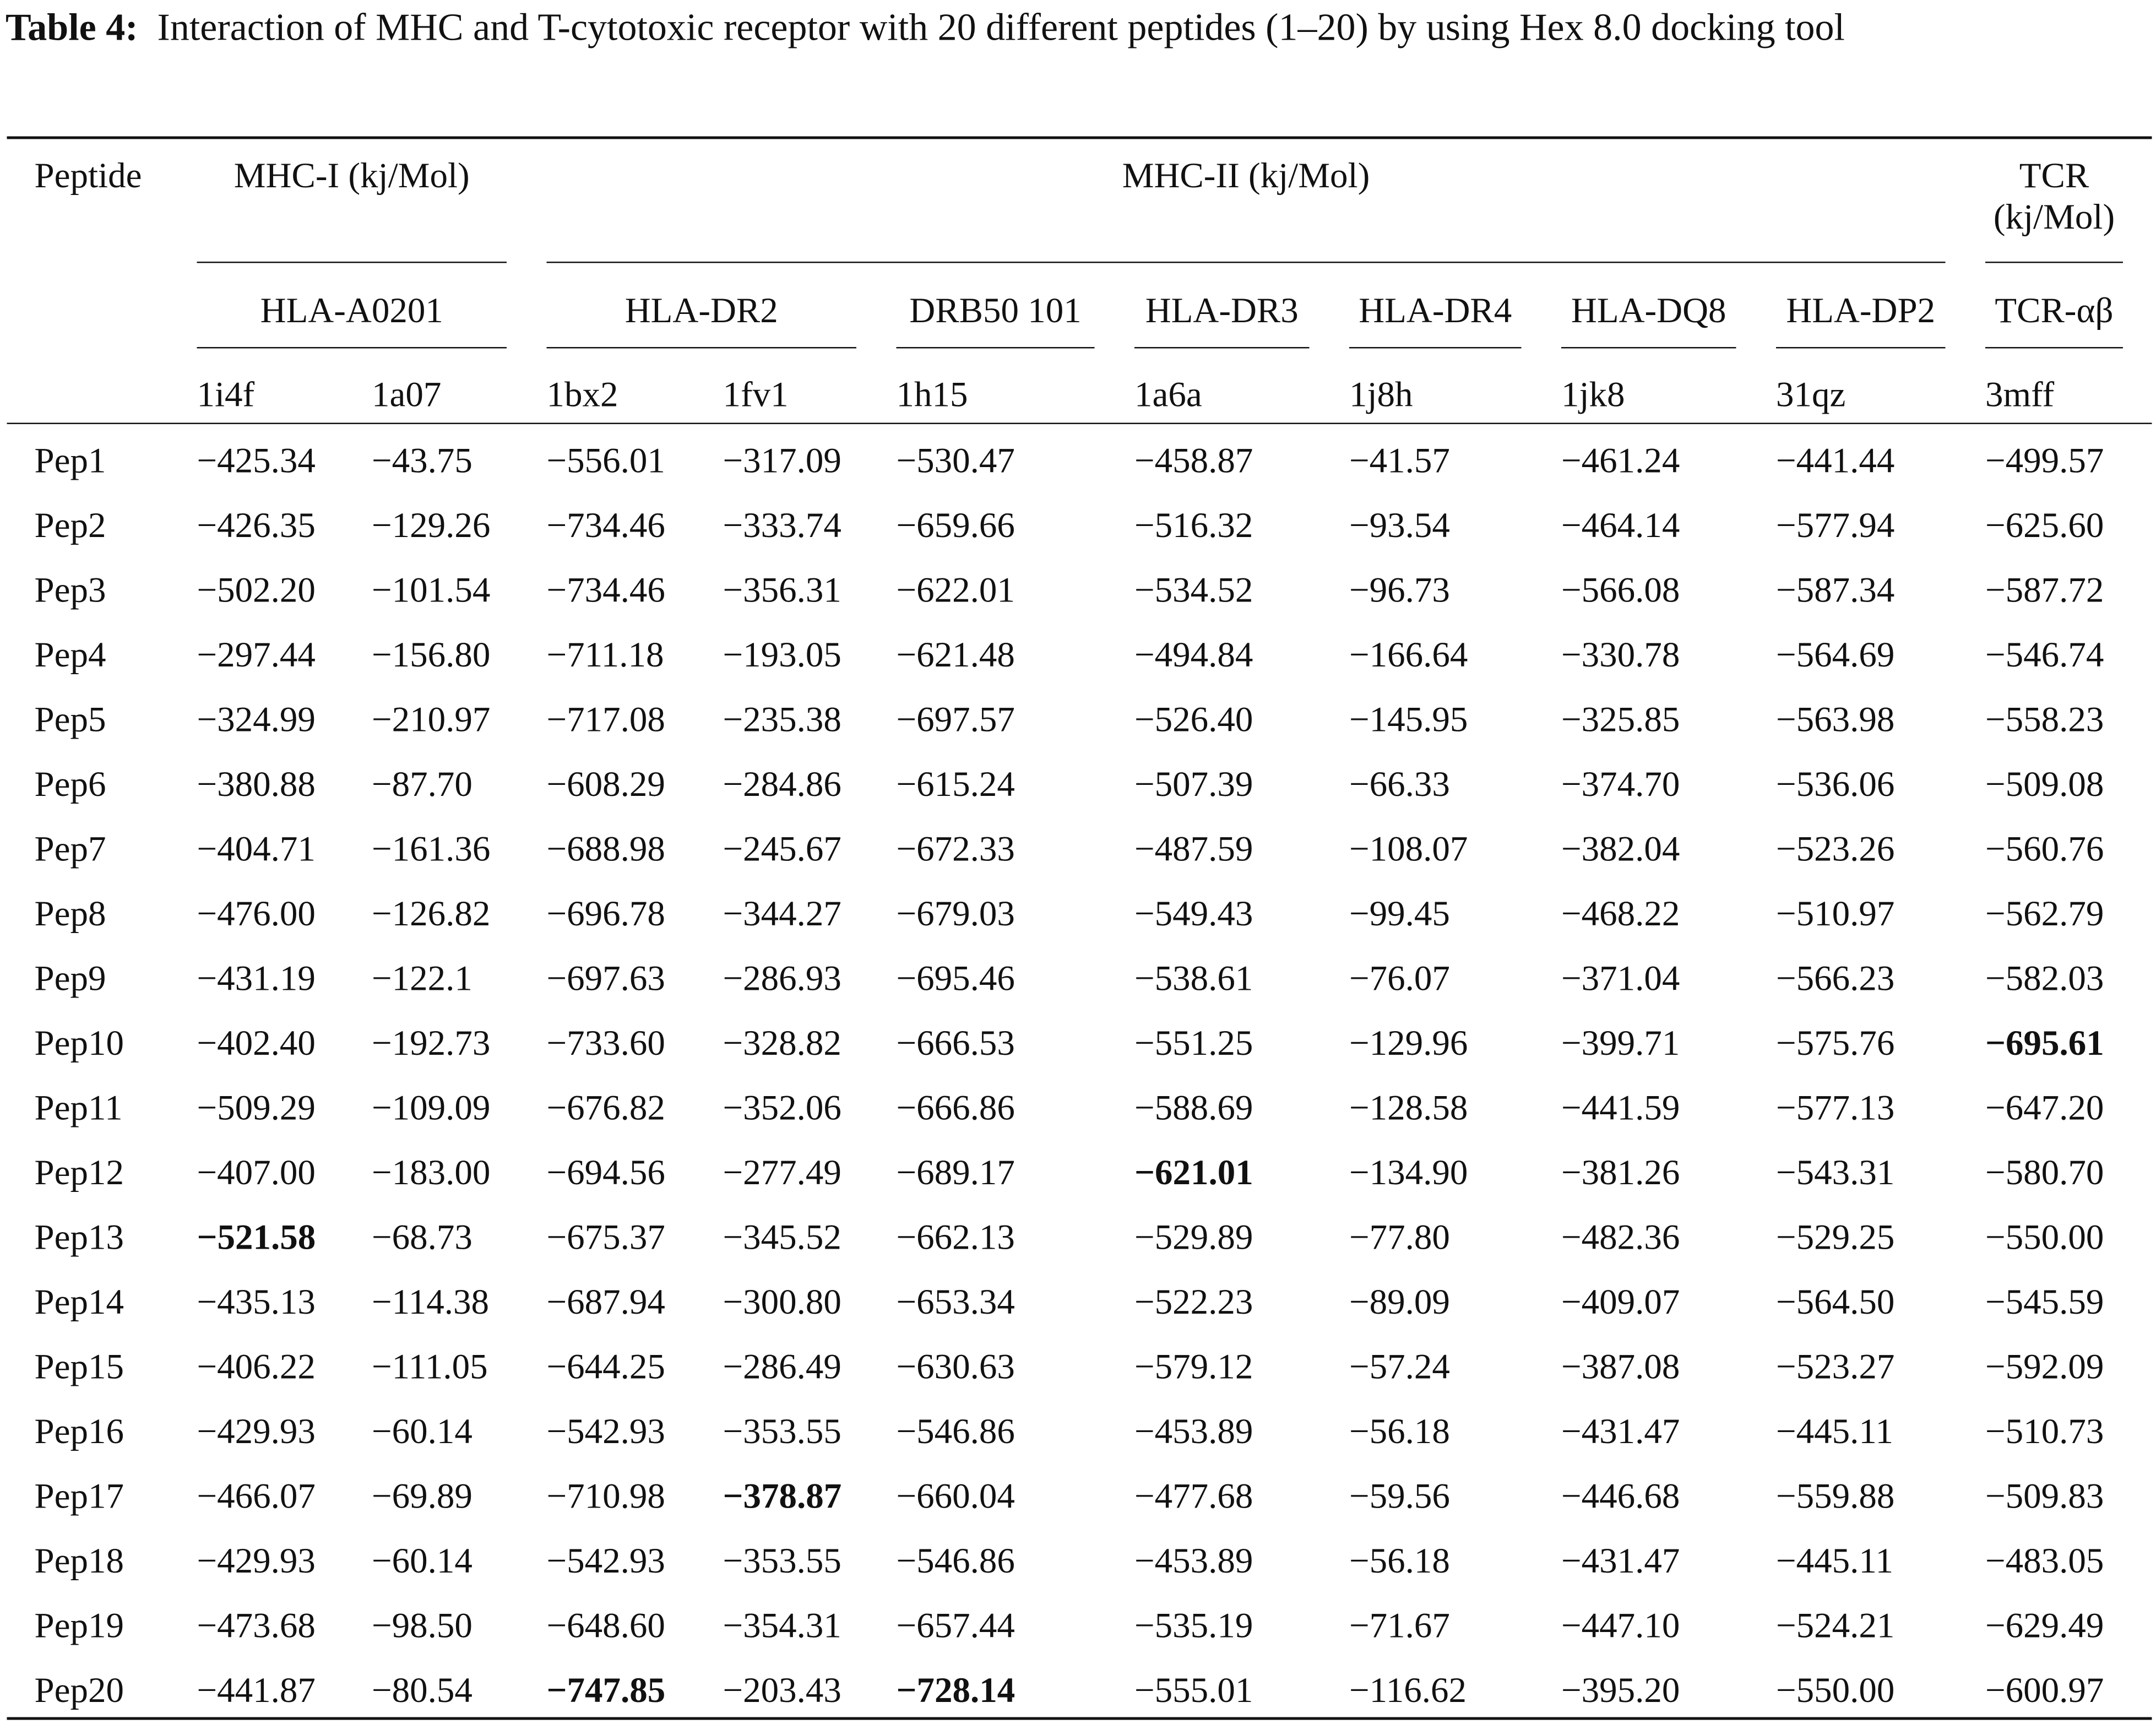  Describe the element at coordinates (1193, 1302) in the screenshot. I see `cell-value: −522.23` at that location.